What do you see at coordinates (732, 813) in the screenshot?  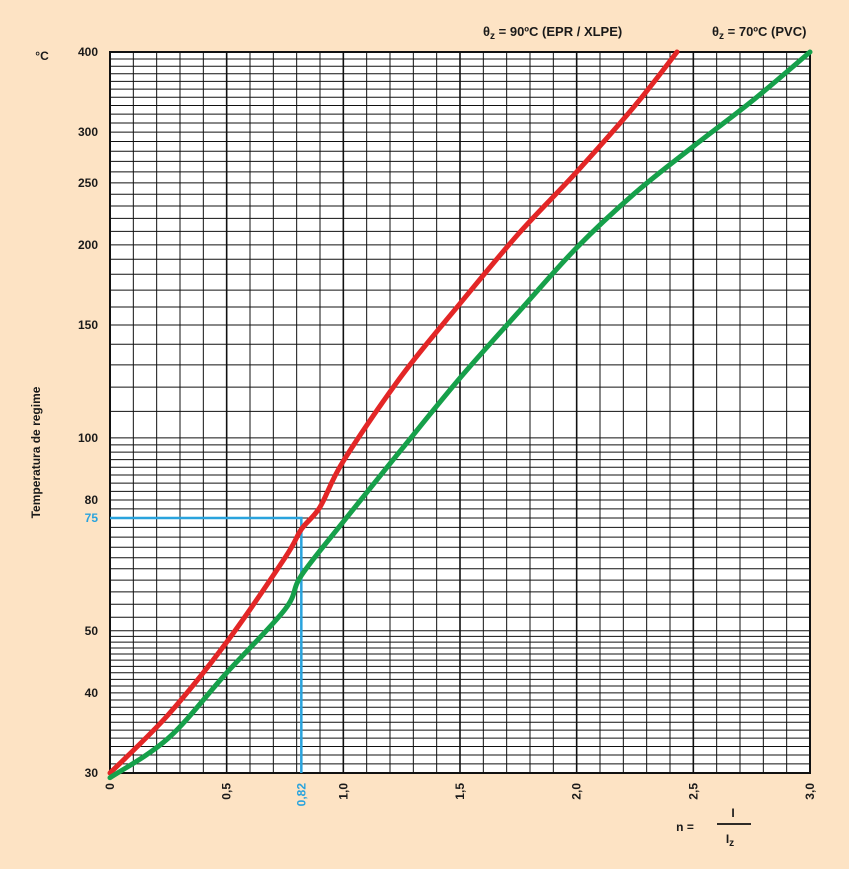 I see `x-axis-numerator: I` at bounding box center [732, 813].